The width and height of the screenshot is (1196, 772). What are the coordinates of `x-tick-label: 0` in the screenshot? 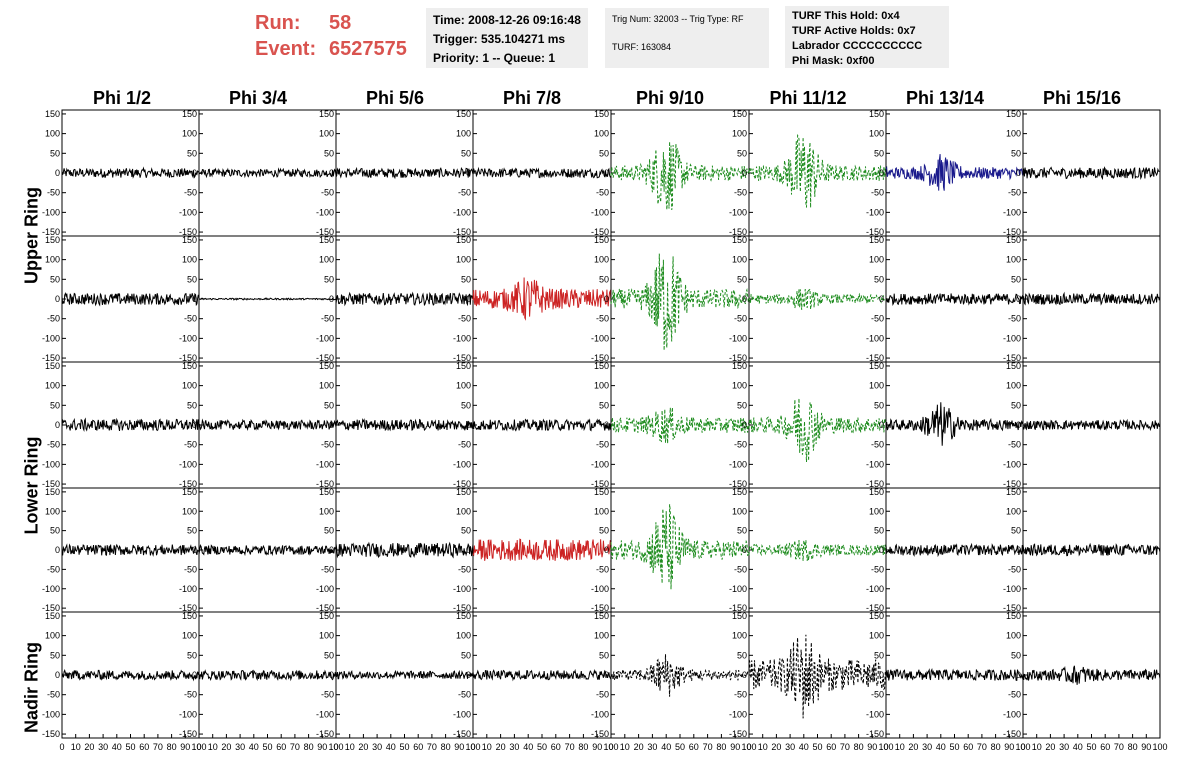 It's located at (610, 747).